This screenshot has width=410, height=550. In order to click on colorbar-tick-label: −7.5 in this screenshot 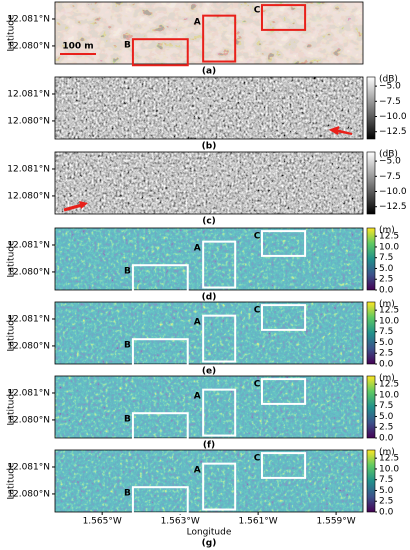, I will do `click(390, 177)`.